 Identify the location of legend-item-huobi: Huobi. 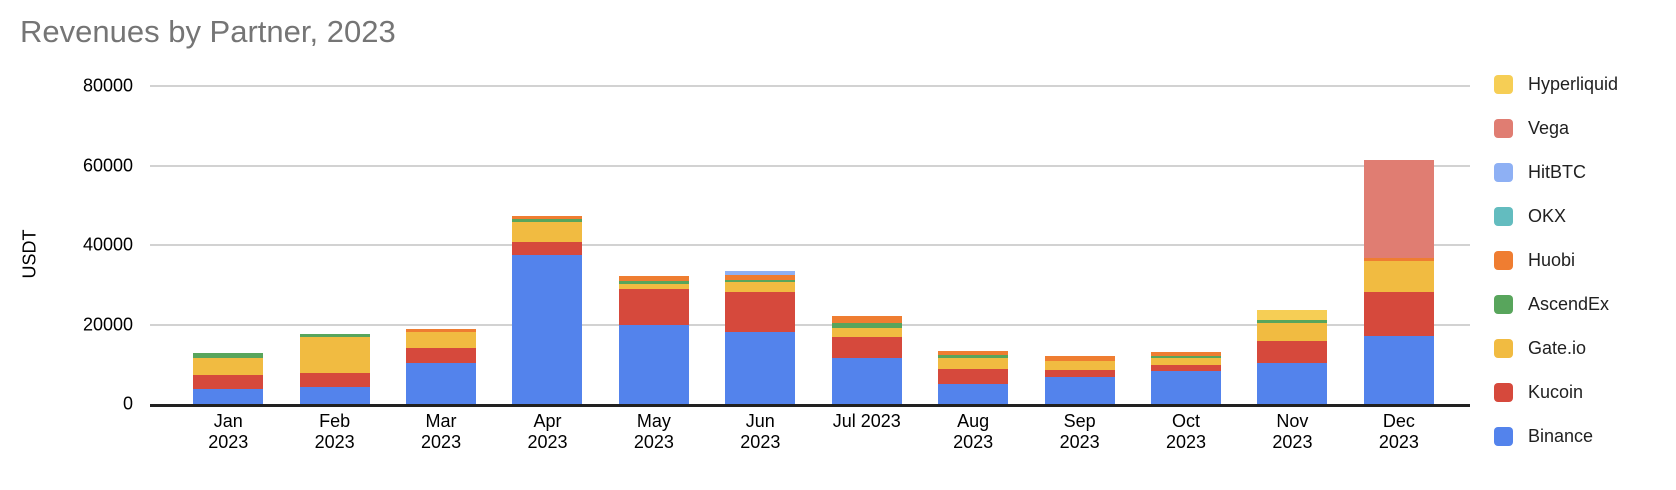
(1556, 260).